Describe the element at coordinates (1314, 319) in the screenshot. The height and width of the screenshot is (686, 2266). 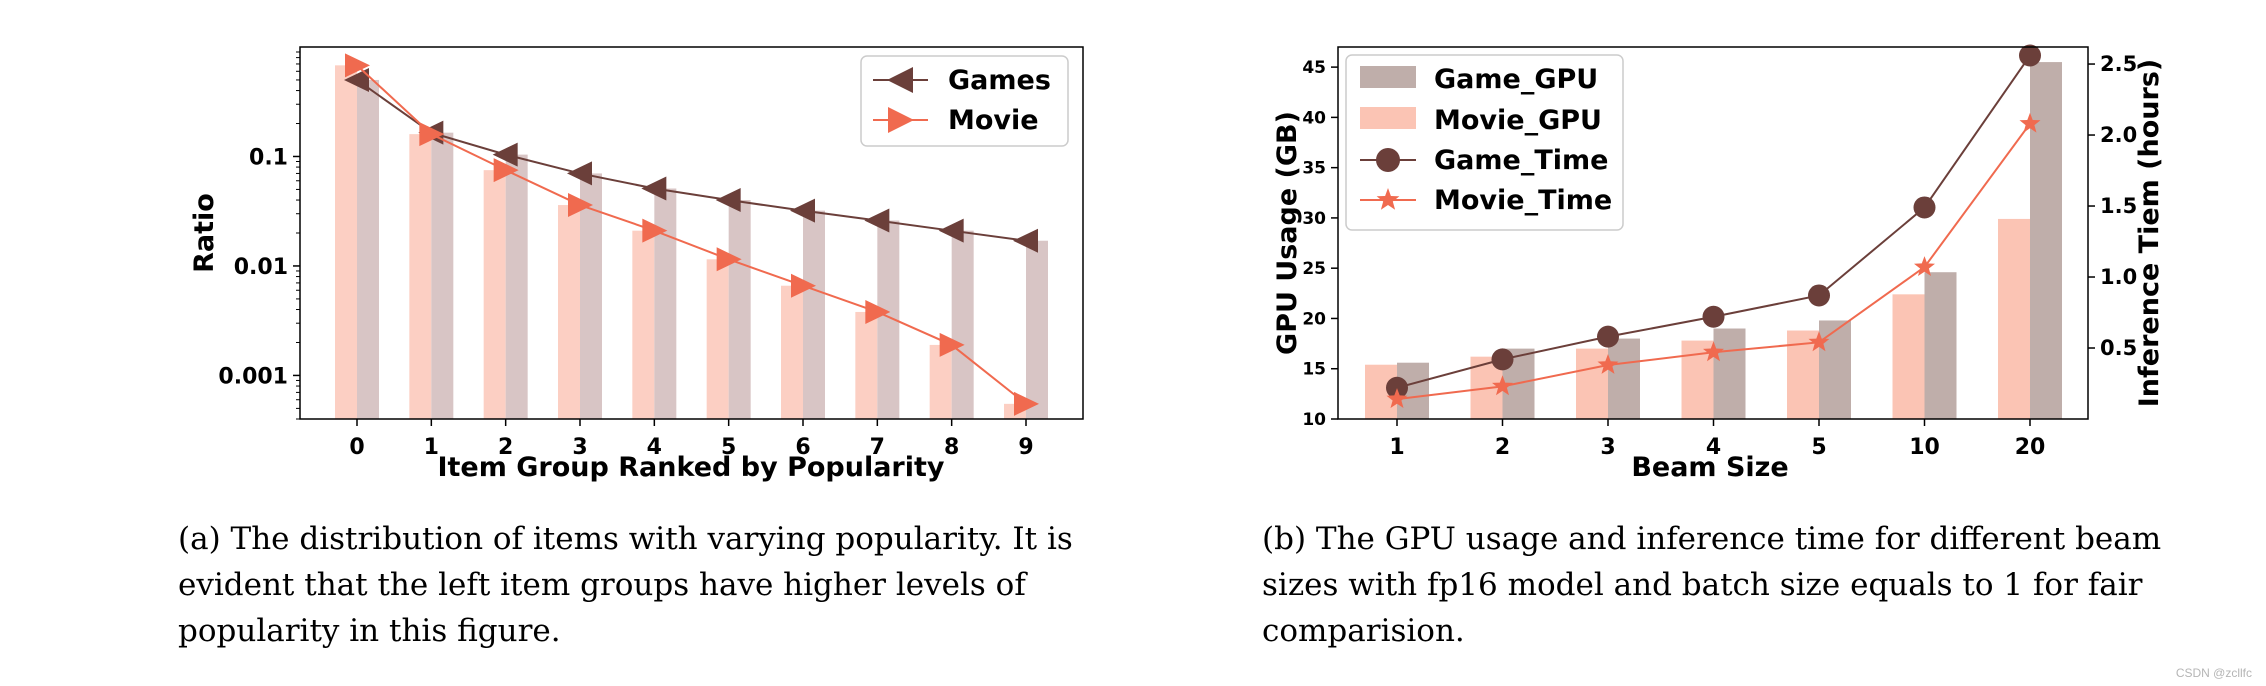
I see `b-y-tick-label-20: 20` at that location.